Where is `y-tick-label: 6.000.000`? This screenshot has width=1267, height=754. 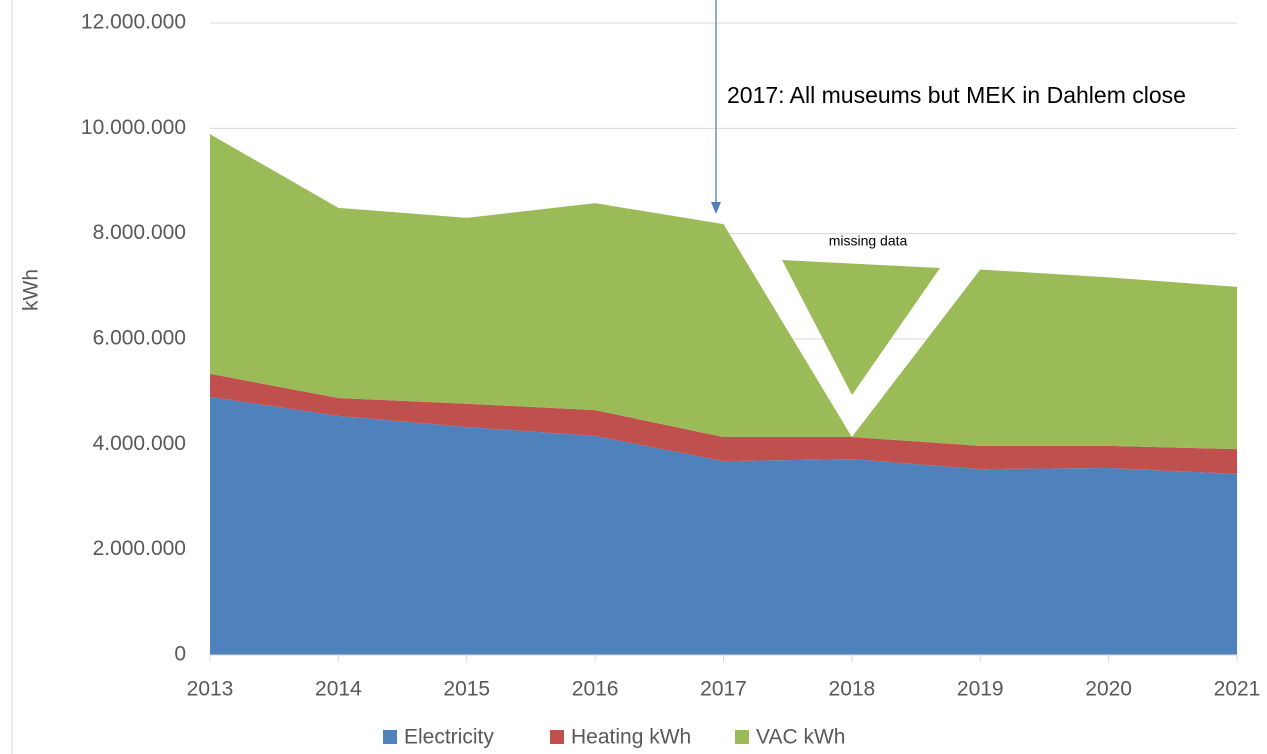 y-tick-label: 6.000.000 is located at coordinates (139, 338).